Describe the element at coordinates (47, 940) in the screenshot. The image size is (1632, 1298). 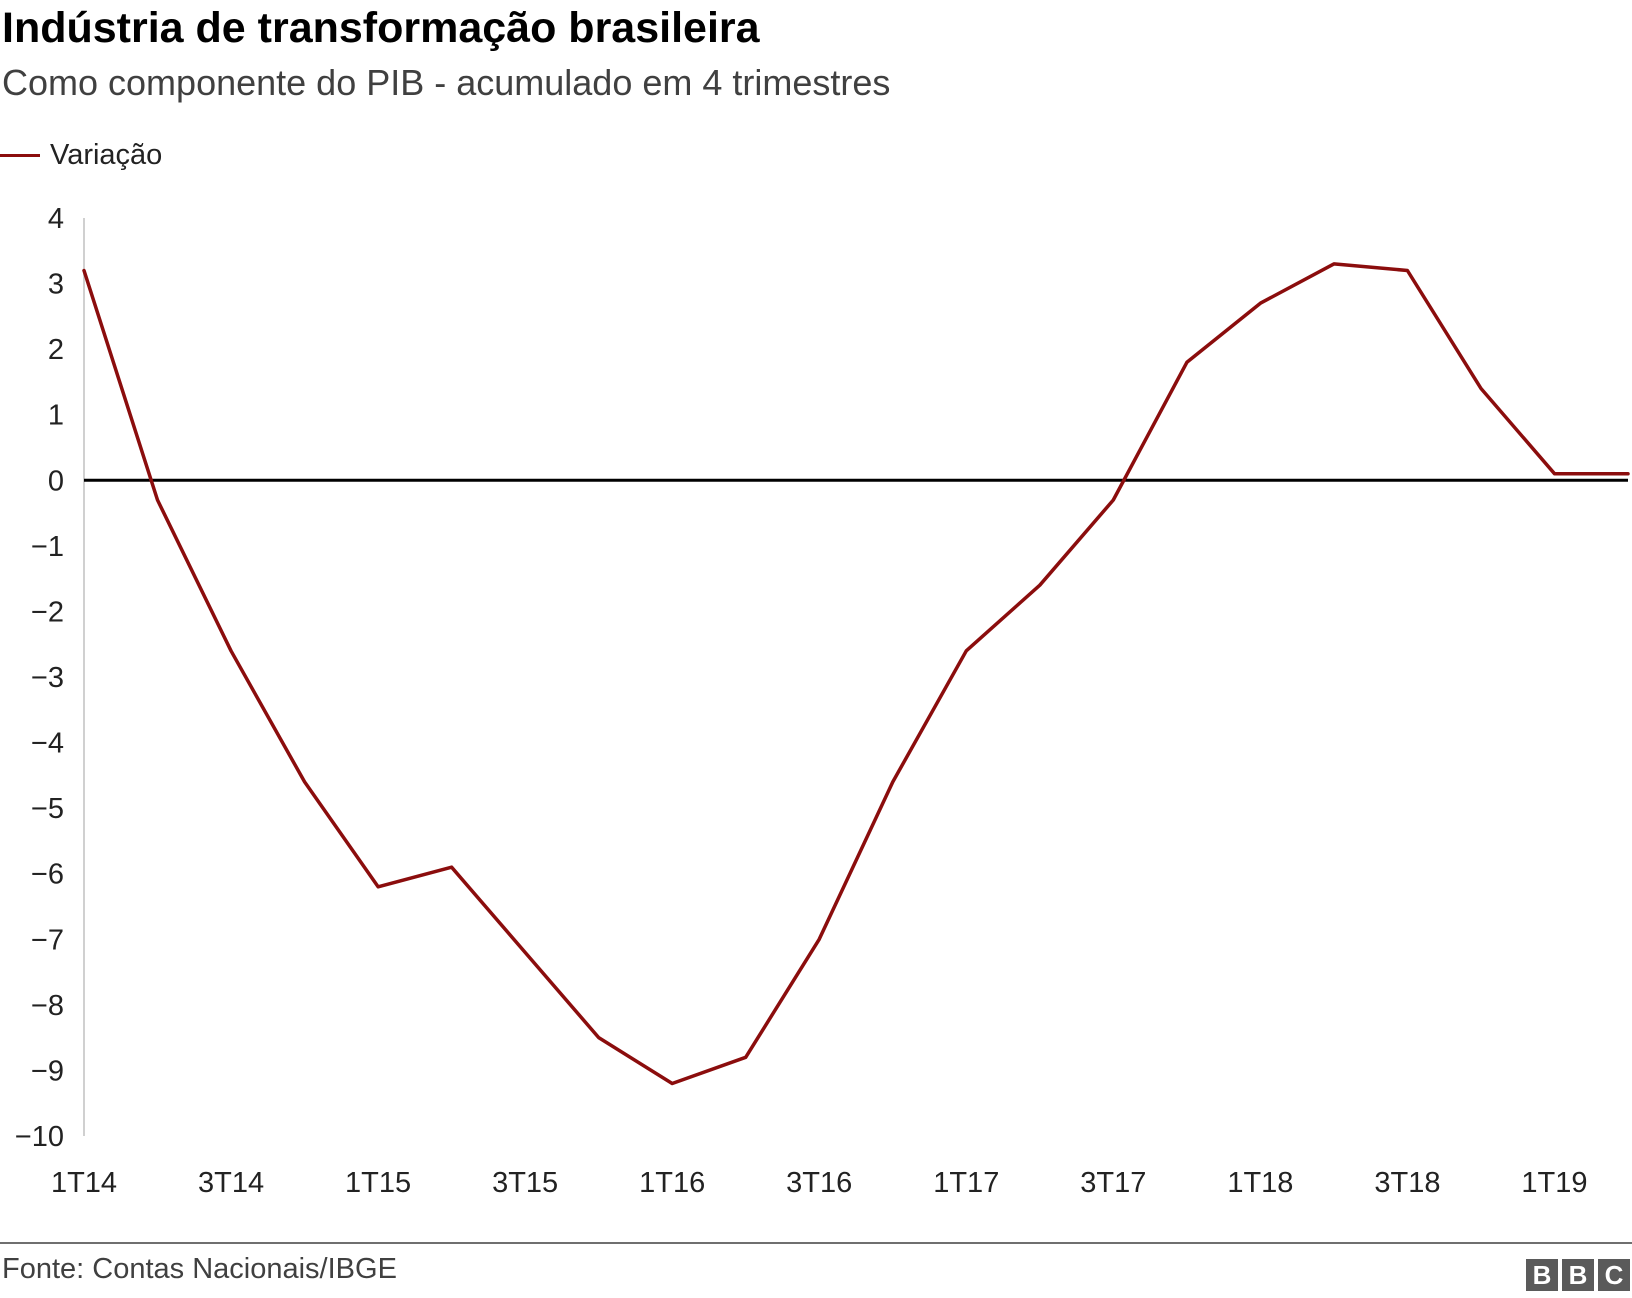
I see `y-tick-label: −7` at that location.